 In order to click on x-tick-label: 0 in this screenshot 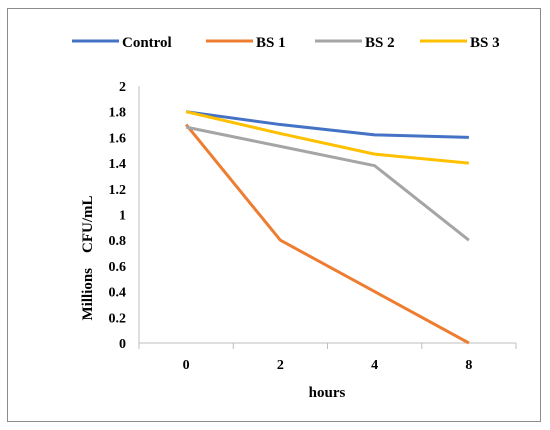, I will do `click(186, 365)`.